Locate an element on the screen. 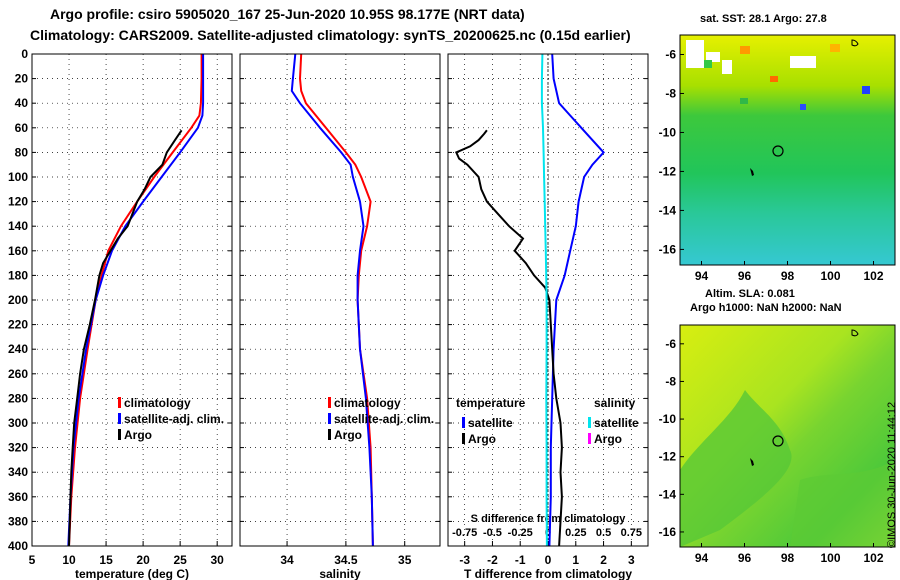 Image resolution: width=900 pixels, height=580 pixels. x-top-tick-label: 0.5 is located at coordinates (603, 533).